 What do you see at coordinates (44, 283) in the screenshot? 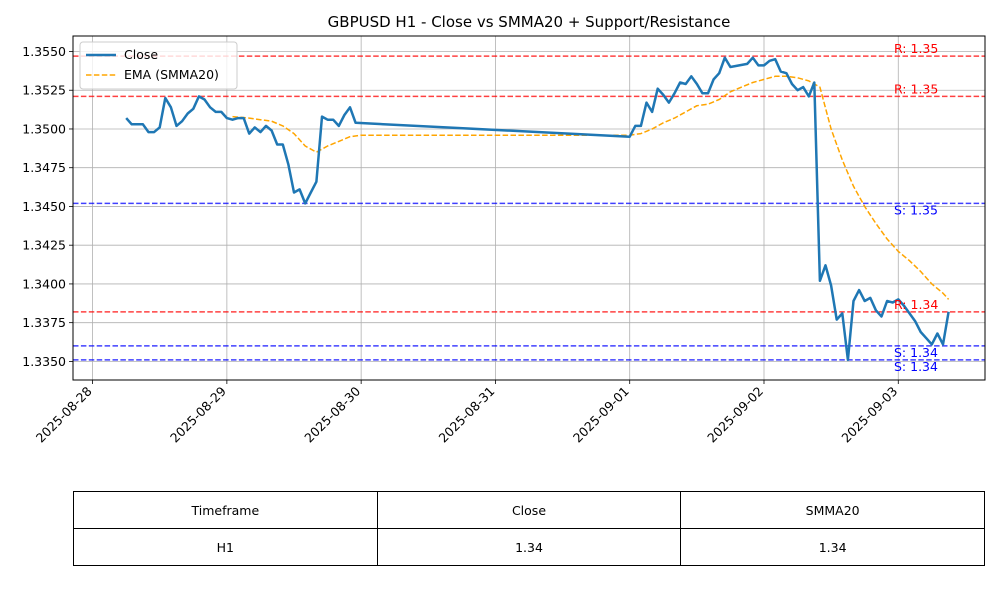
I see `y-tick-label: 1.3400` at bounding box center [44, 283].